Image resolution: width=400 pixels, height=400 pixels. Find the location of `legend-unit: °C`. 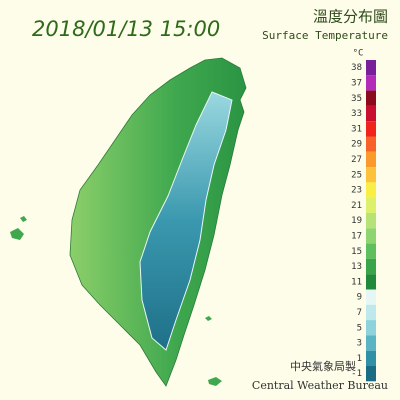

legend-unit: °C is located at coordinates (358, 54).